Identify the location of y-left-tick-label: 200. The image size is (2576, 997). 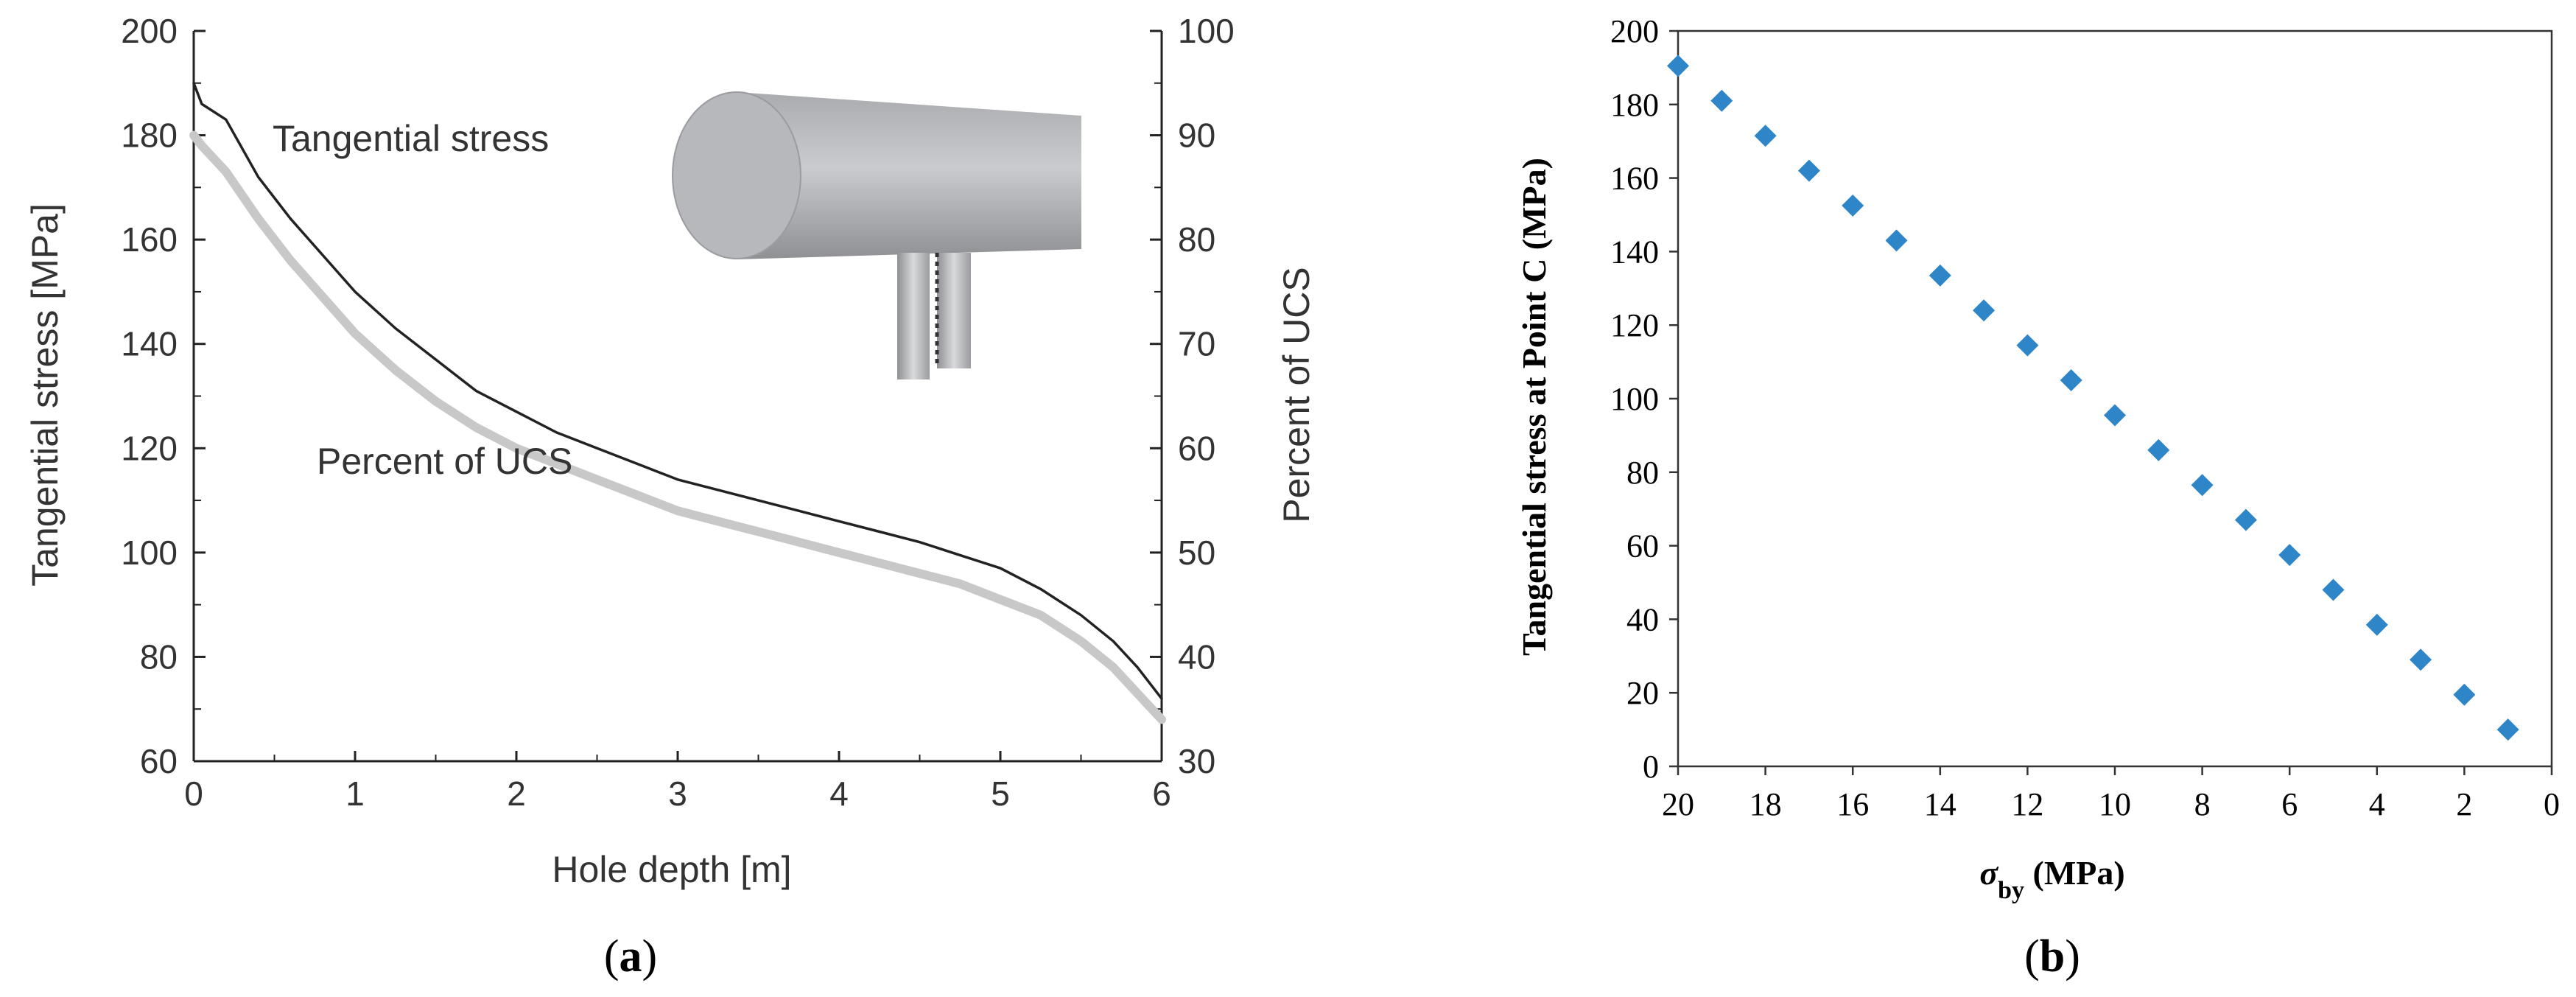
(149, 31).